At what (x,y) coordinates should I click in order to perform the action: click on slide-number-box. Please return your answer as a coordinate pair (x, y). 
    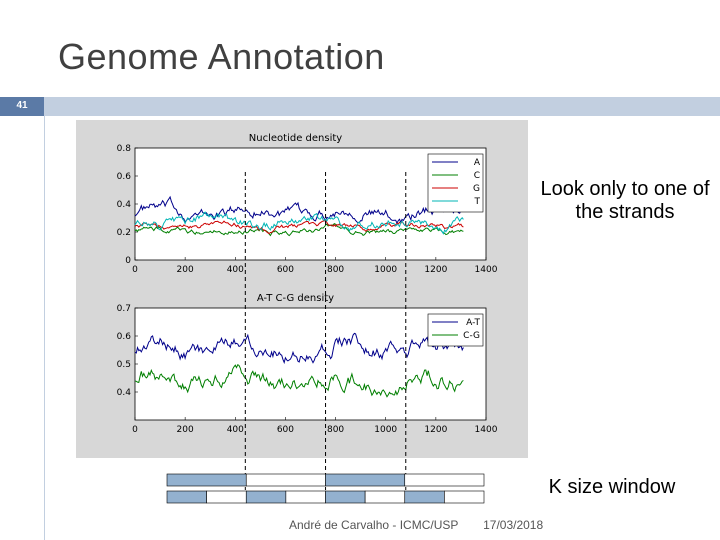
    Looking at the image, I should click on (22, 106).